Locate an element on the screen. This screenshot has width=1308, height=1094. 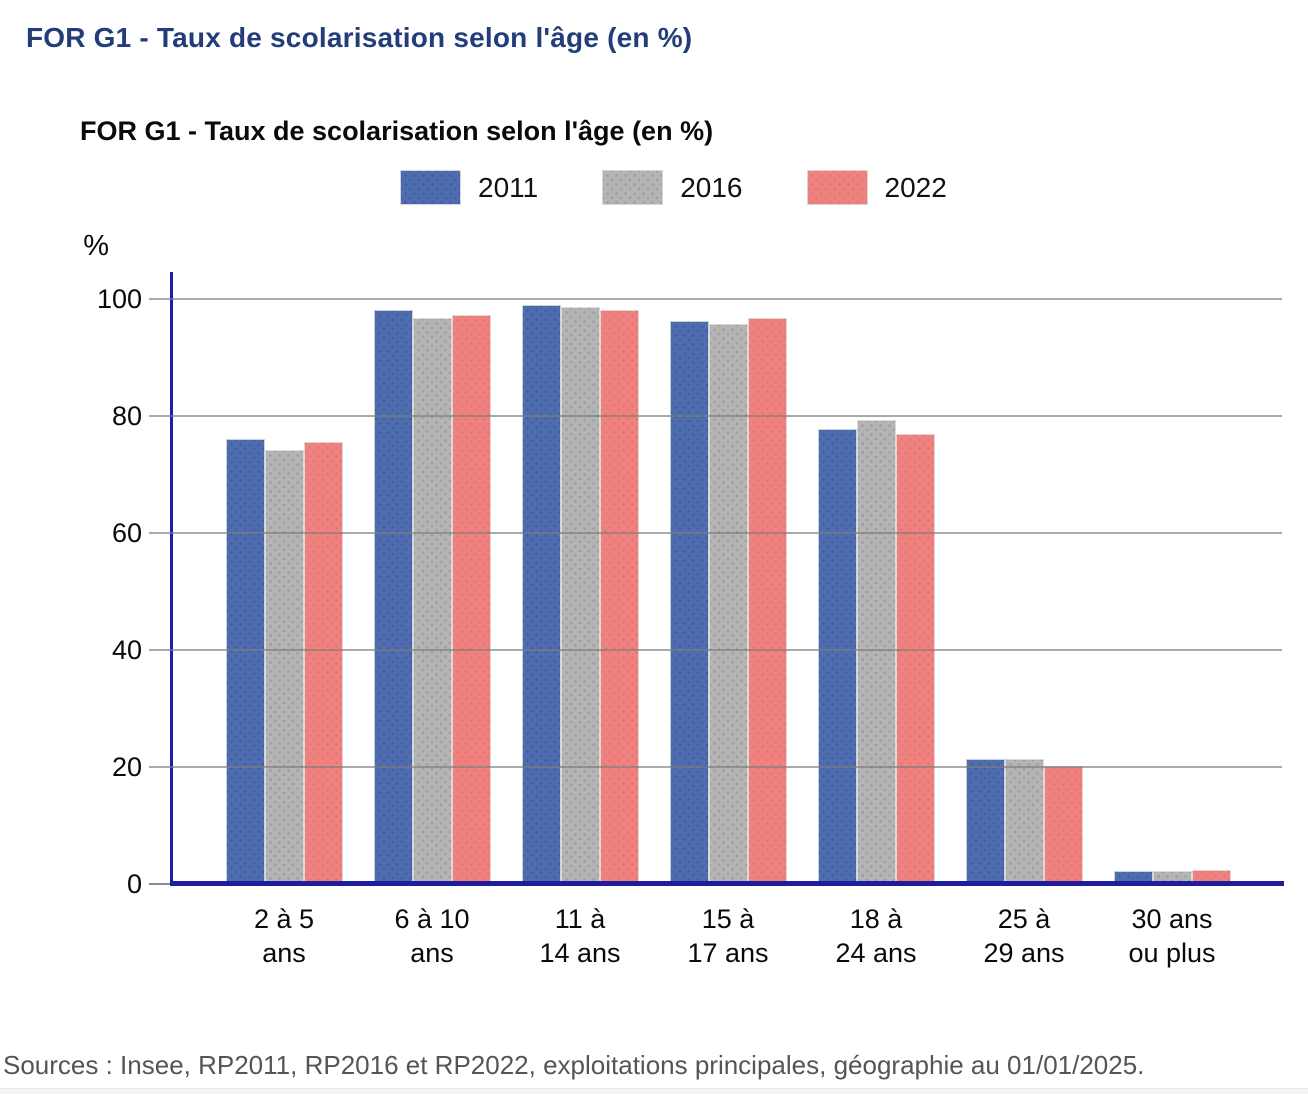
y-axis-unit-label: % is located at coordinates (96, 246).